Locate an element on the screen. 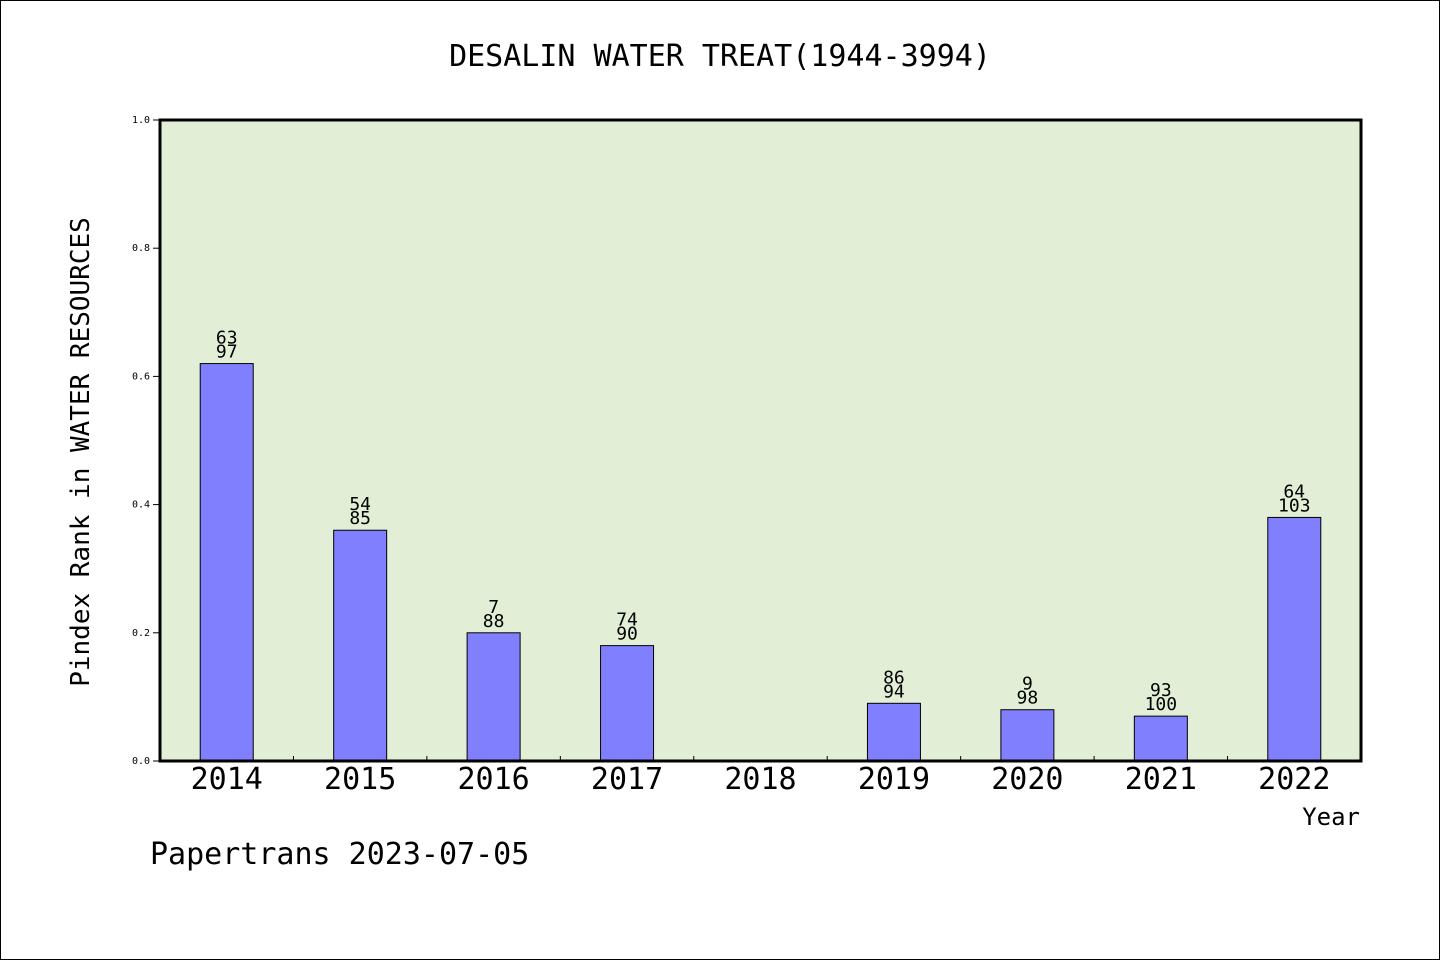  bar-label-top-2022: 64 is located at coordinates (1294, 491).